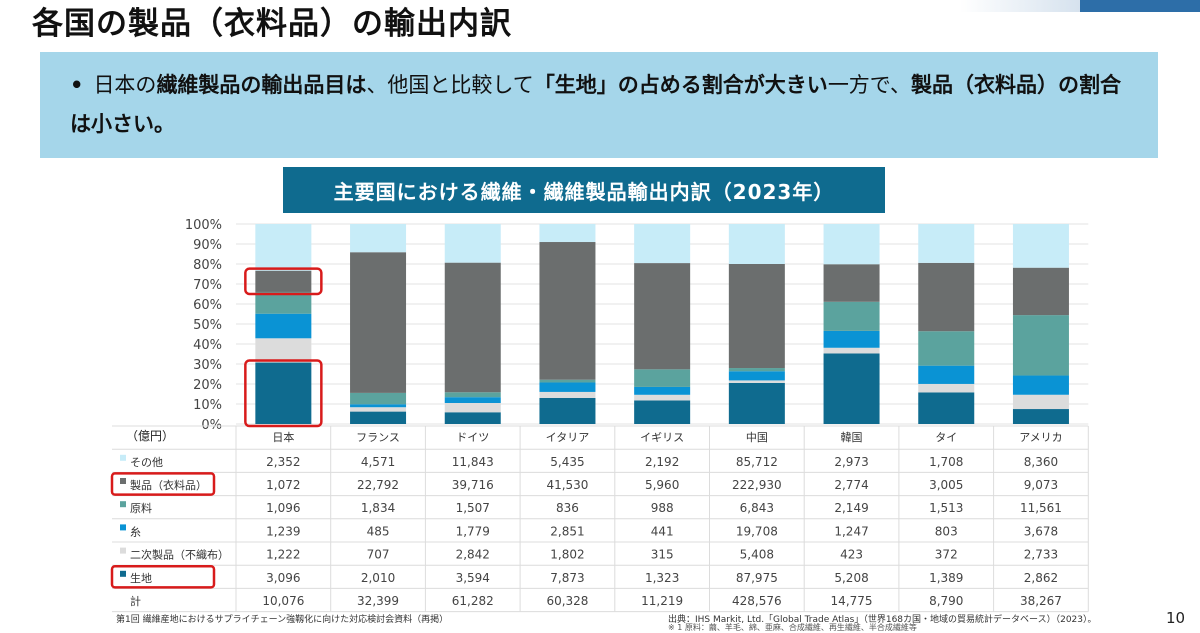 This screenshot has height=633, width=1200. What do you see at coordinates (757, 601) in the screenshot?
I see `table-total-value: 428,576` at bounding box center [757, 601].